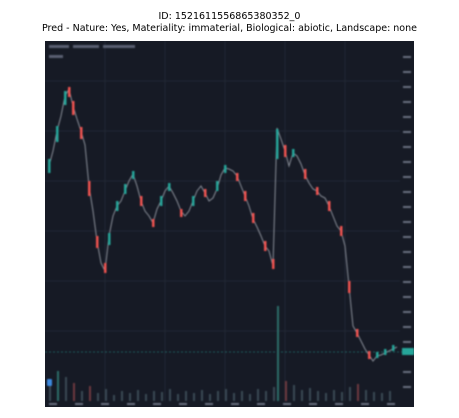 This screenshot has width=459, height=418. I want to click on current-price-tag, so click(408, 351).